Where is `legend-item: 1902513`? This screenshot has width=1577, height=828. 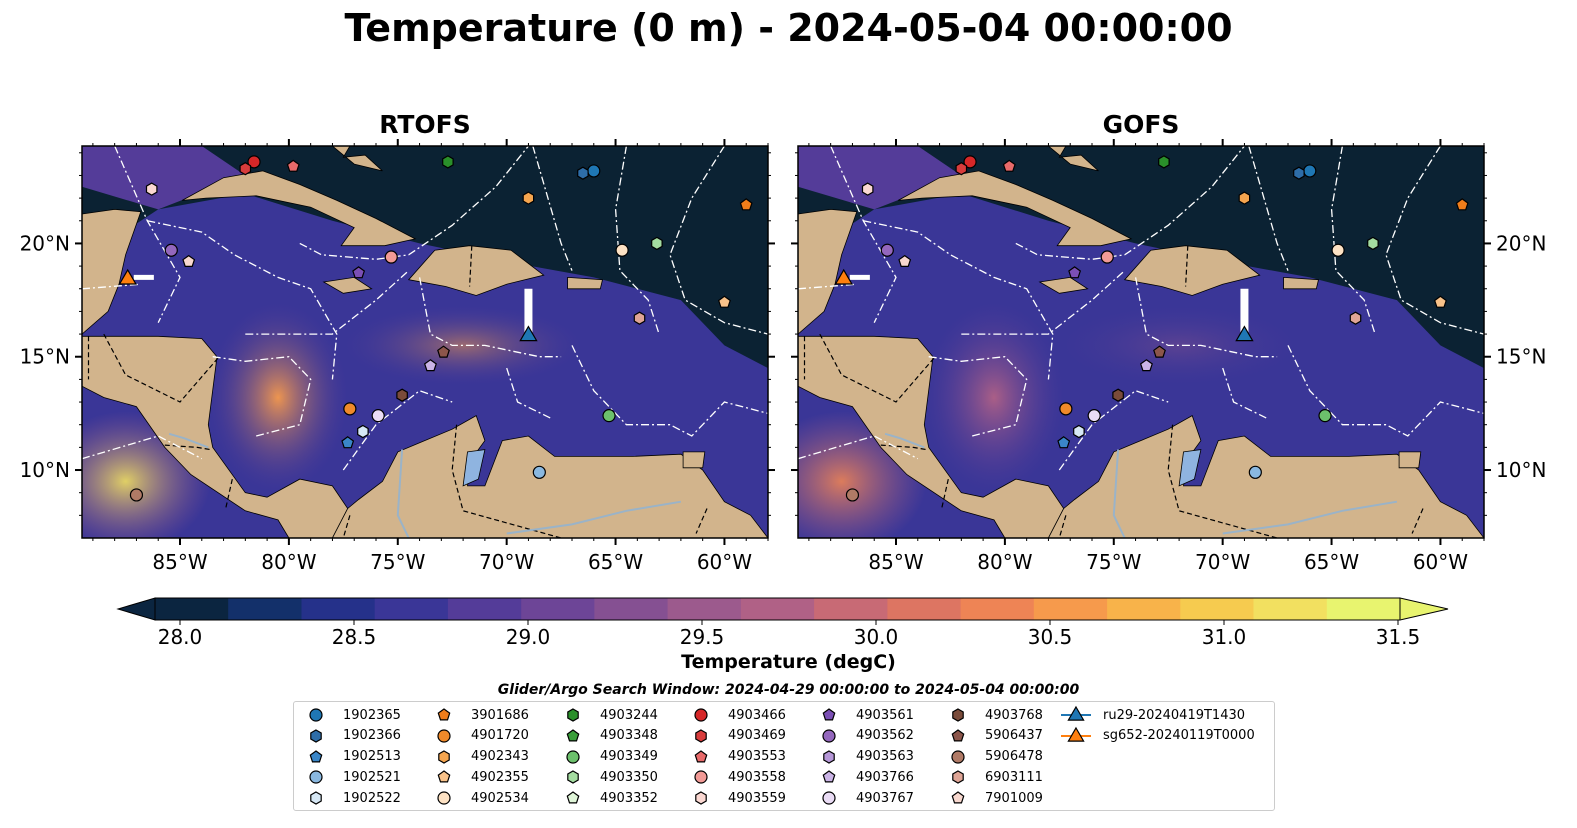
legend-item: 1902513 is located at coordinates (350, 757).